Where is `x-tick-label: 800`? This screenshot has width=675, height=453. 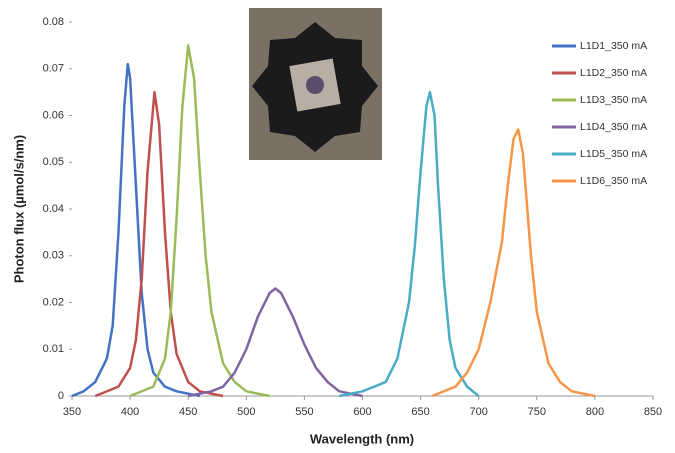 x-tick-label: 800 is located at coordinates (595, 412).